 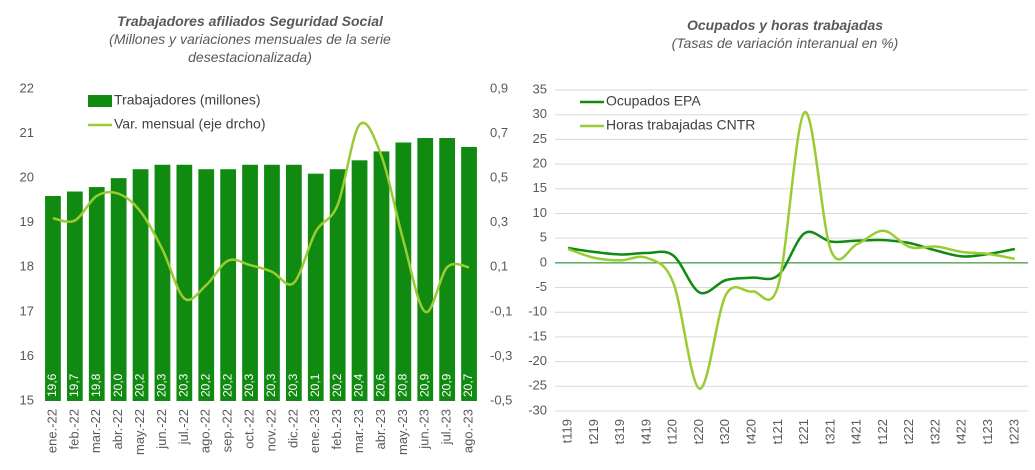 I want to click on x-tick-label: jul.-23, so click(x=446, y=427).